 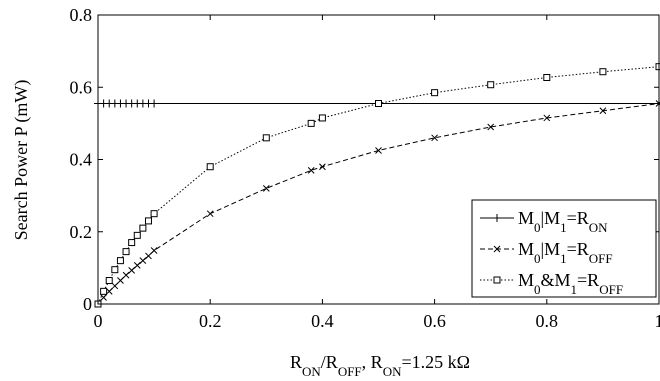 I want to click on y-axis-label: Search Power P (mW), so click(x=21, y=160).